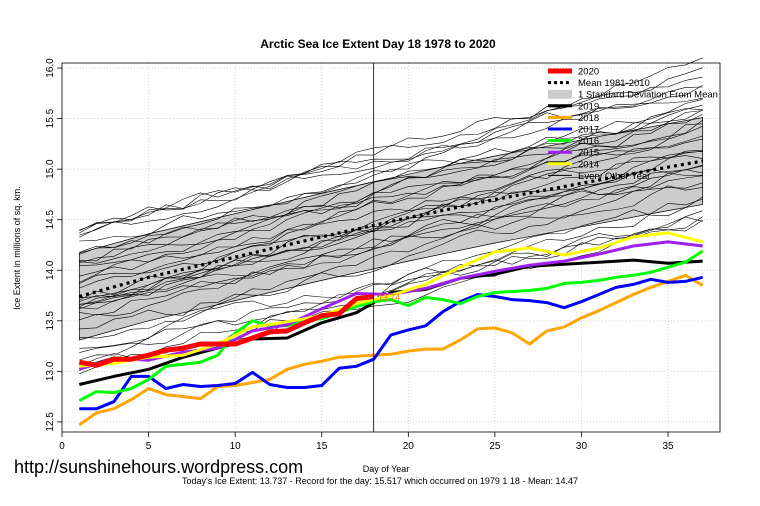 This screenshot has width=760, height=506. What do you see at coordinates (62, 446) in the screenshot?
I see `x-tick-label: 0` at bounding box center [62, 446].